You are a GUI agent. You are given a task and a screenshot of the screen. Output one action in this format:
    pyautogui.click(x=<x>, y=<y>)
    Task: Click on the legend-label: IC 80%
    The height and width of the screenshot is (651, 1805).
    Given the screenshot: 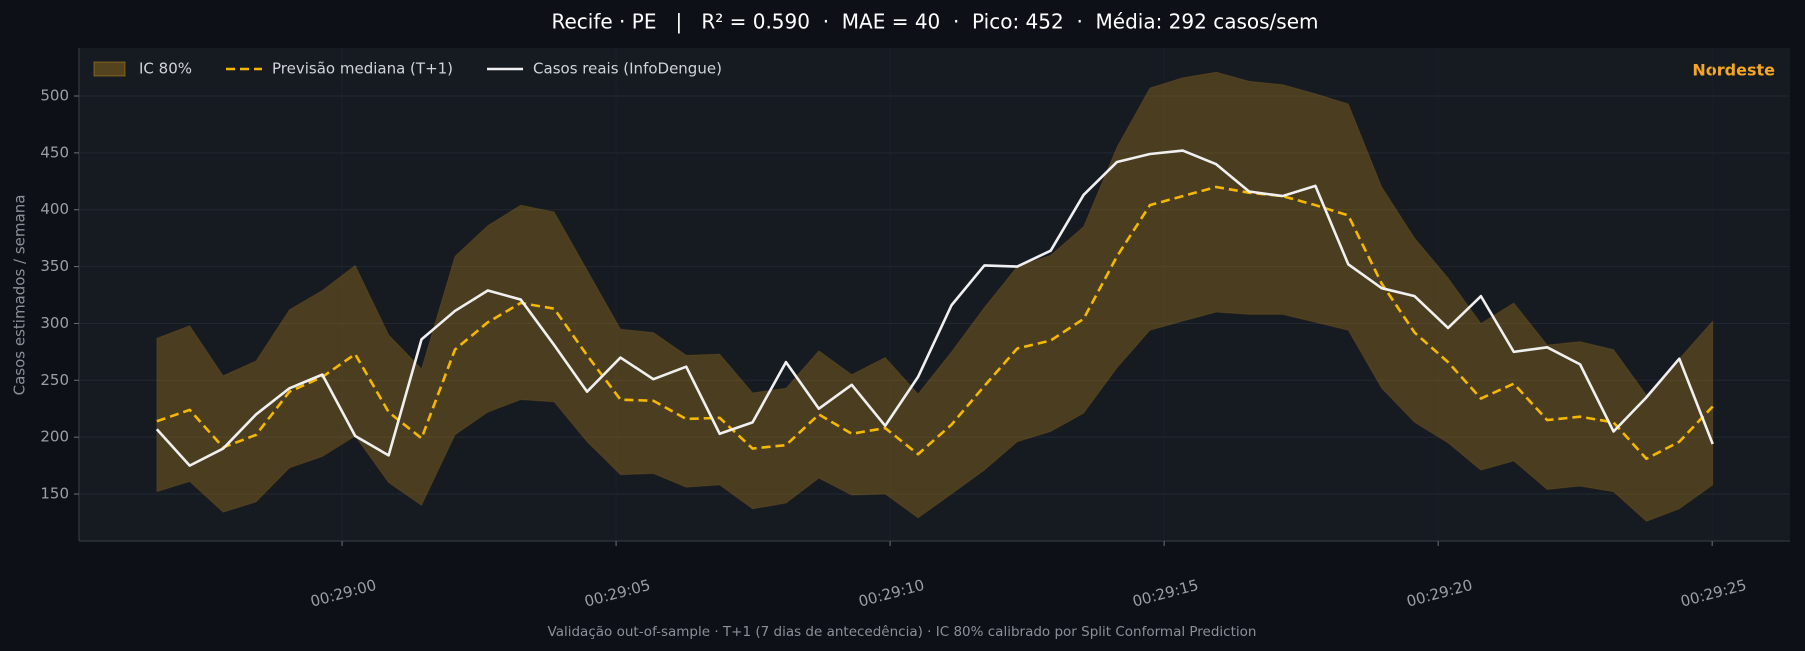 What is the action you would take?
    pyautogui.click(x=165, y=69)
    